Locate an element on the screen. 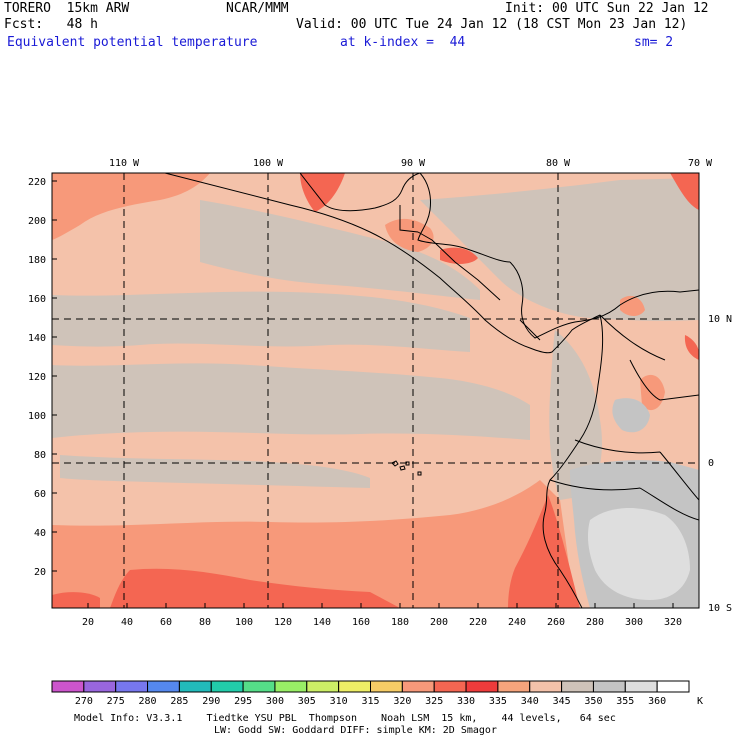  colorbar-label: 330 is located at coordinates (466, 701).